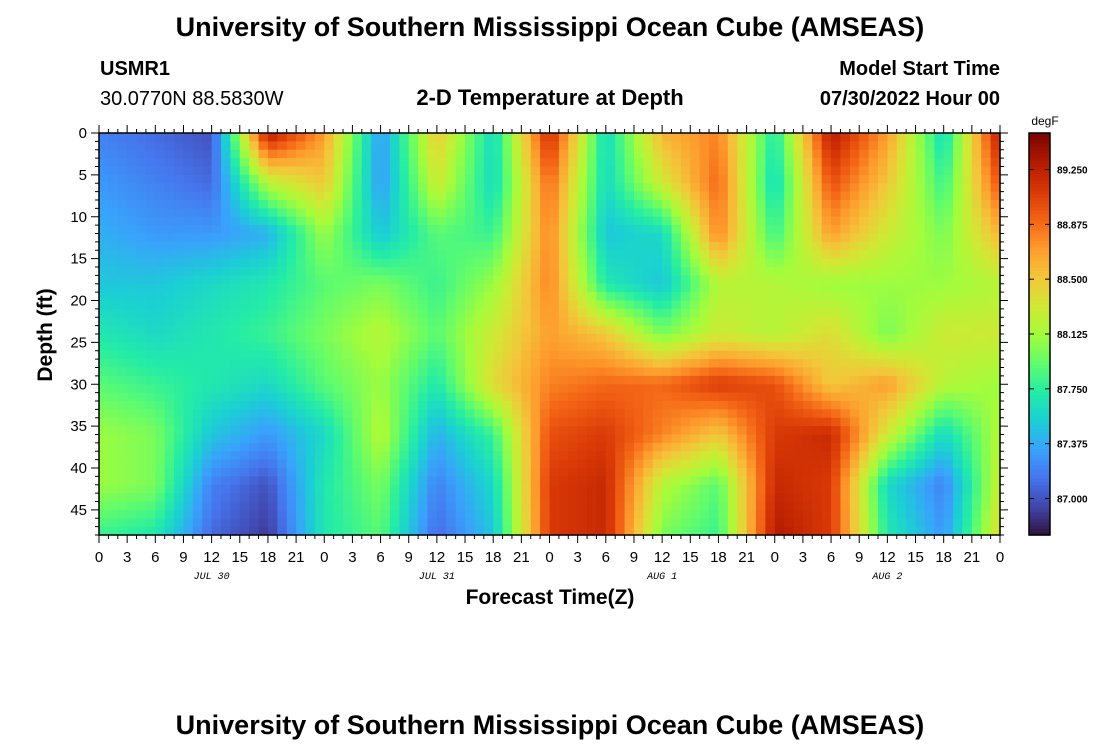 The image size is (1100, 750). I want to click on y-tick-label: 35, so click(78, 426).